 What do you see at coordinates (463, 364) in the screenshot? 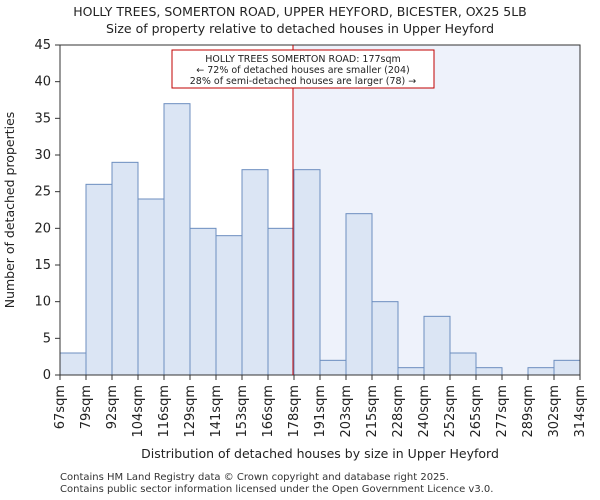
I see `bar-252sqm` at bounding box center [463, 364].